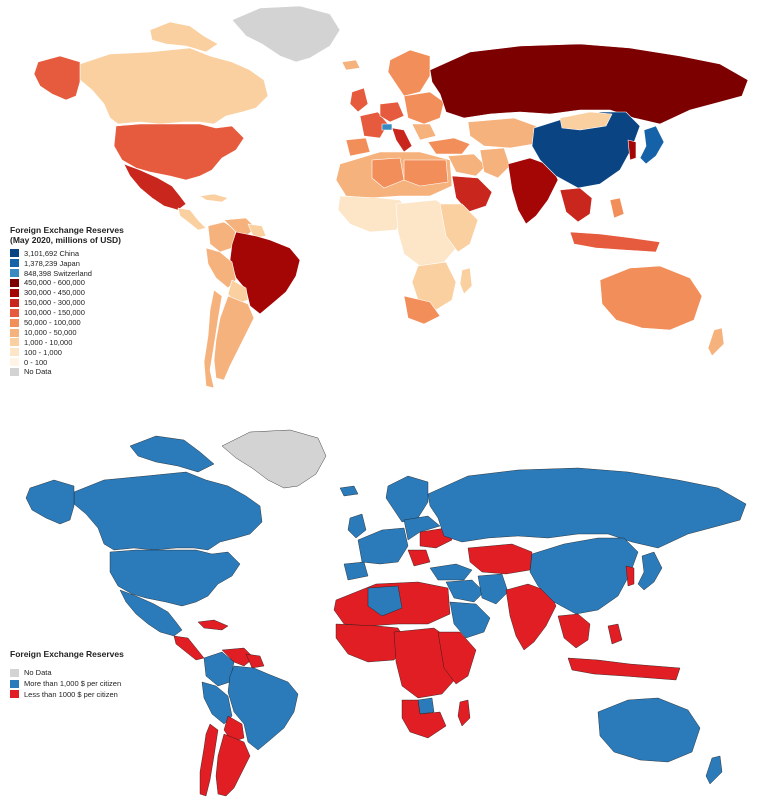  Describe the element at coordinates (586, 150) in the screenshot. I see `region-china` at that location.